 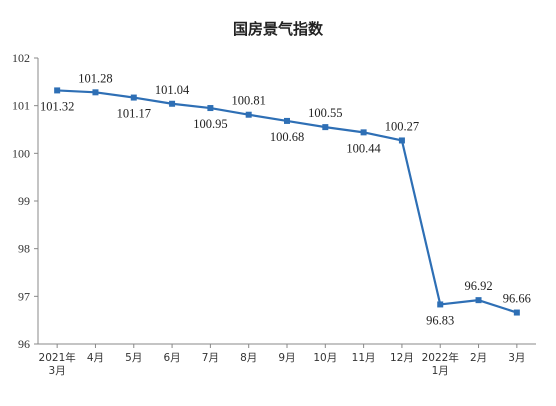 I want to click on x-tick-label: 11月, so click(x=364, y=358).